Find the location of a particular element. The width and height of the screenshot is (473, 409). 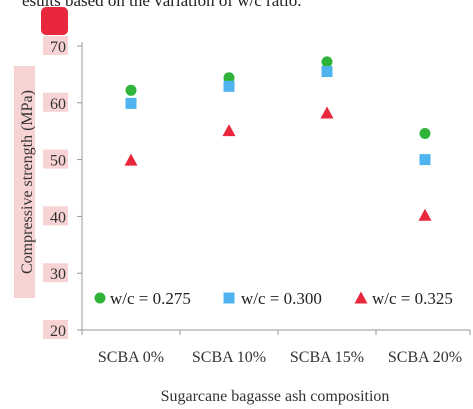

y-tick-label: 60 is located at coordinates (58, 104).